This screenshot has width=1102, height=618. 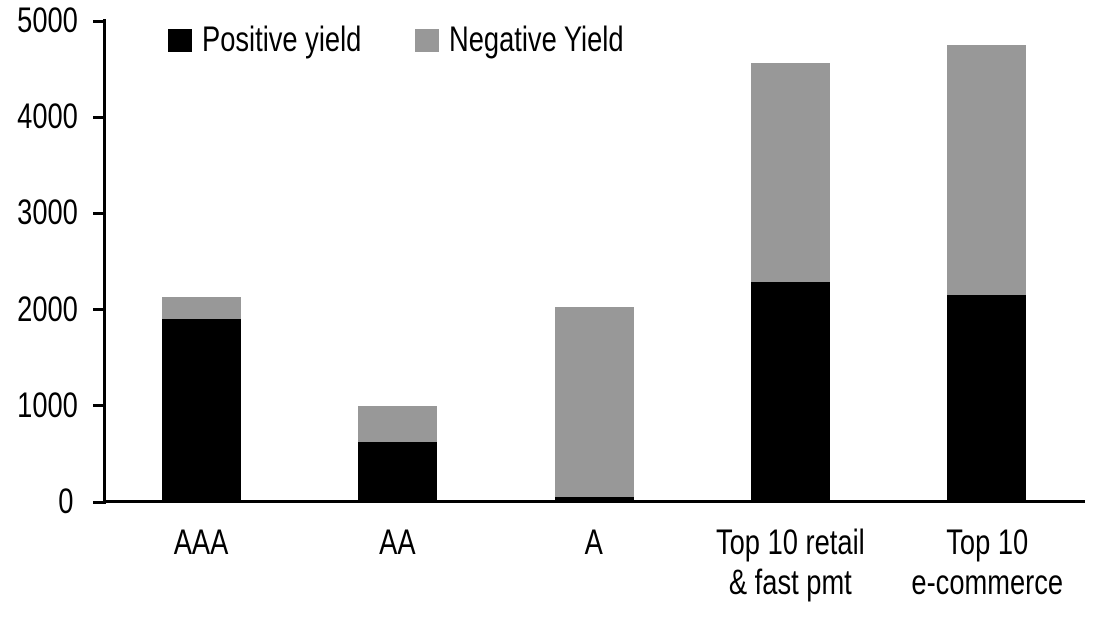 I want to click on y-tick-mark-2000, so click(x=99, y=310).